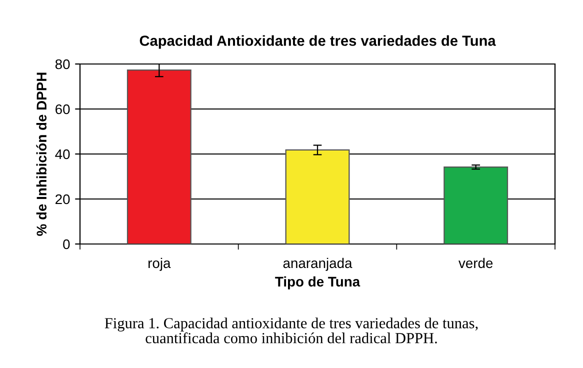  I want to click on y-axis-title: % de Inhibición de DPPH, so click(41, 154).